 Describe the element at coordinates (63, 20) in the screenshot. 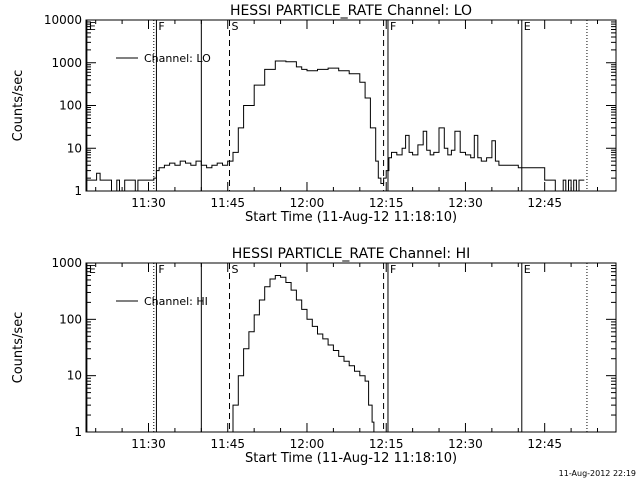

I see `y-tick-label: 10000` at that location.